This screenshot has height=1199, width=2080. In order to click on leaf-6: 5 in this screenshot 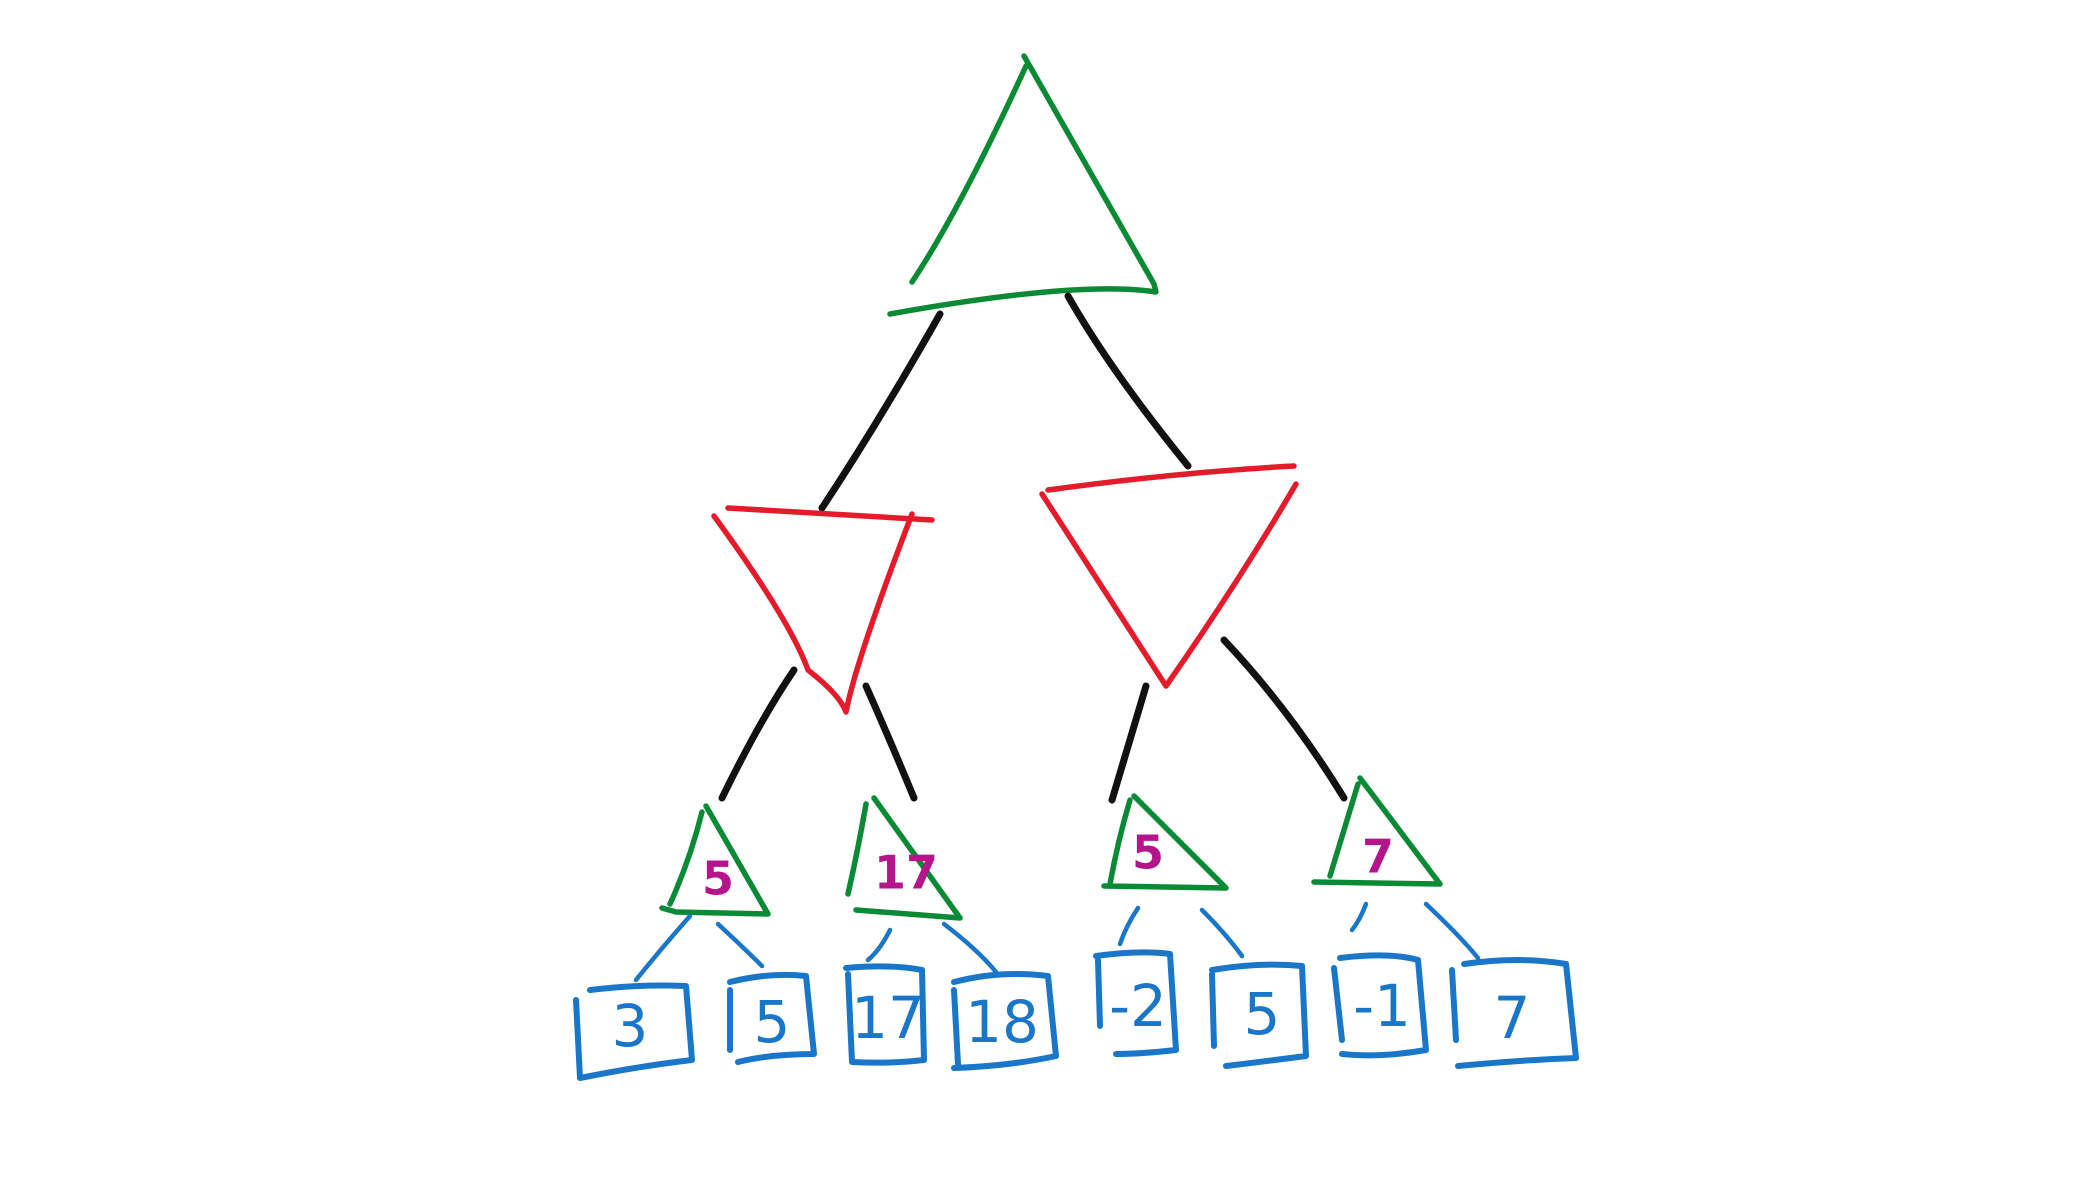, I will do `click(1259, 1015)`.